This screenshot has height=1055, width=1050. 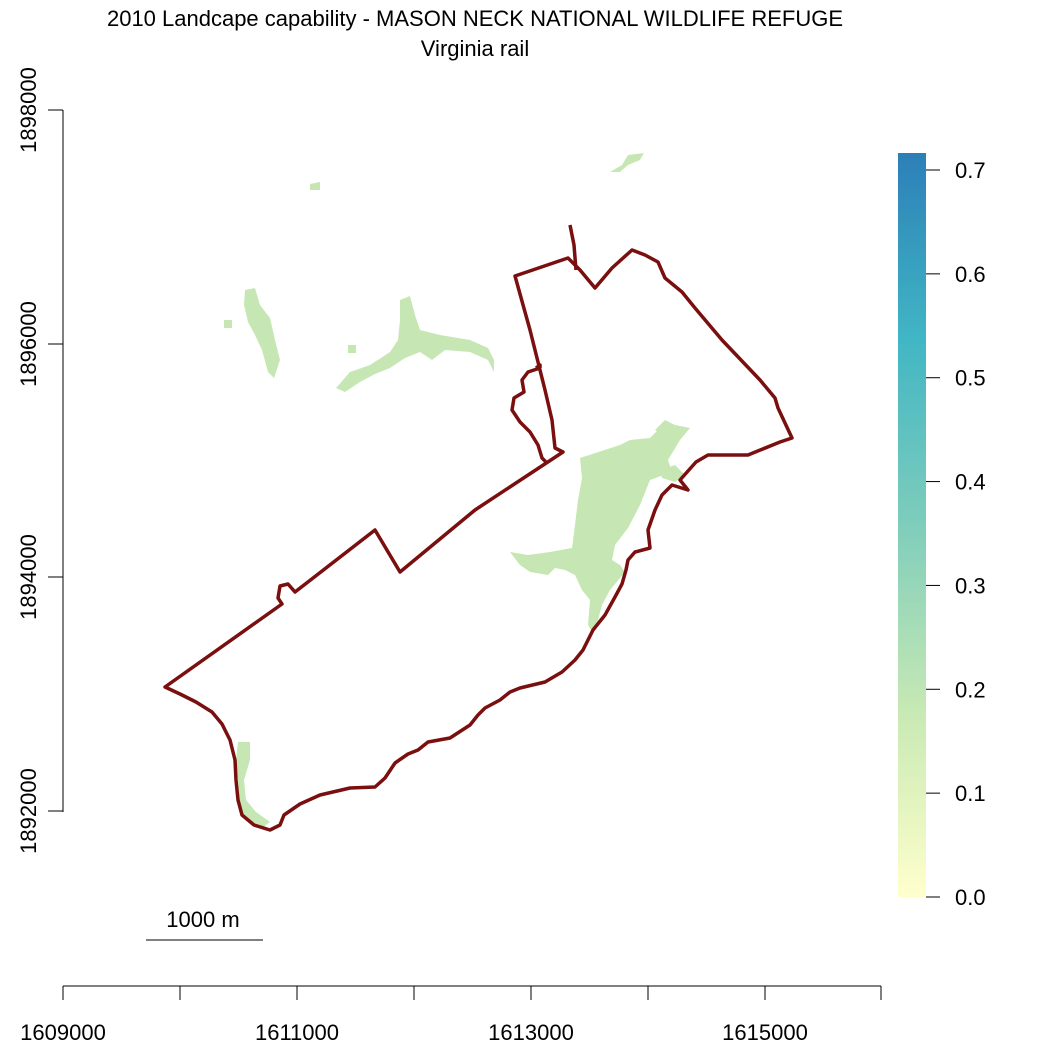 I want to click on map-subtitle: Virginia rail, so click(x=475, y=48).